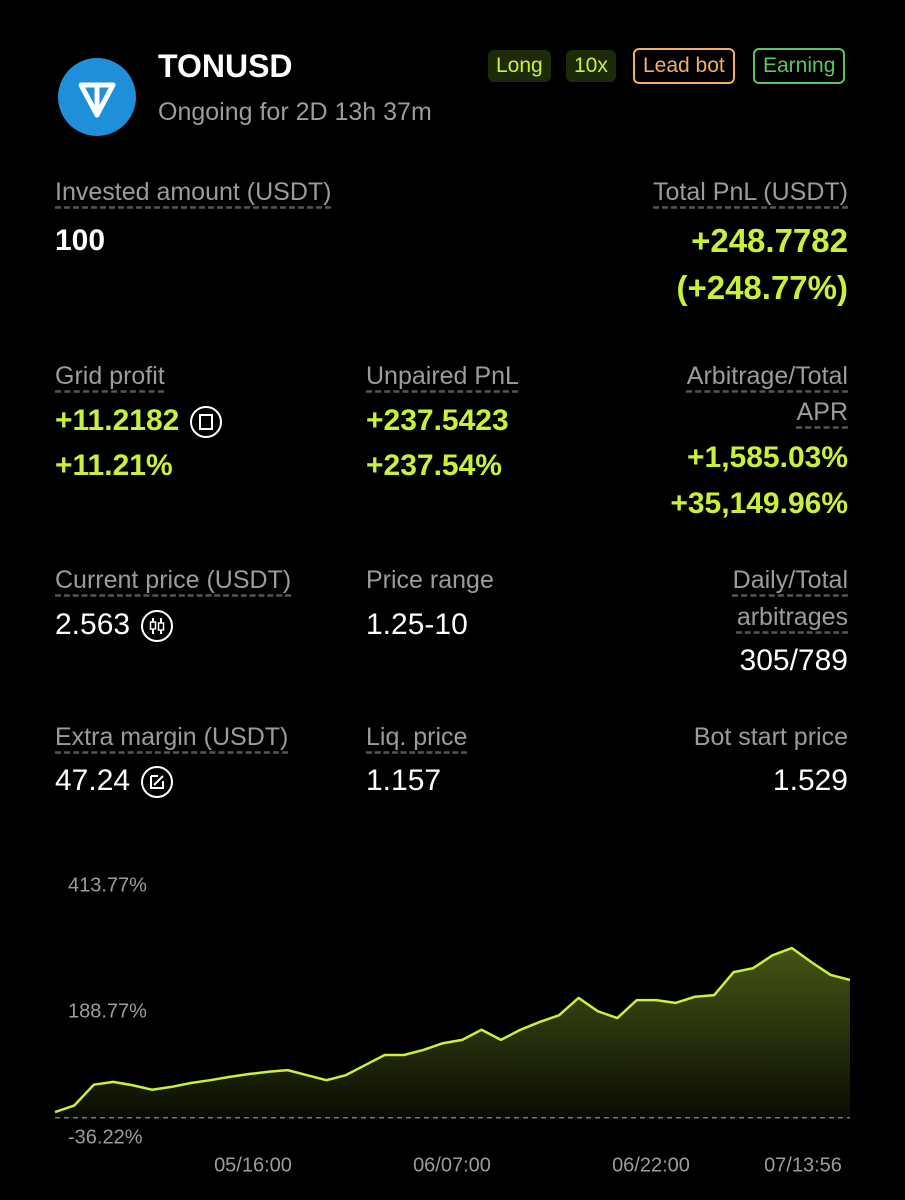 The width and height of the screenshot is (905, 1200). Describe the element at coordinates (442, 376) in the screenshot. I see `stat-label: Unpaired PnL` at that location.